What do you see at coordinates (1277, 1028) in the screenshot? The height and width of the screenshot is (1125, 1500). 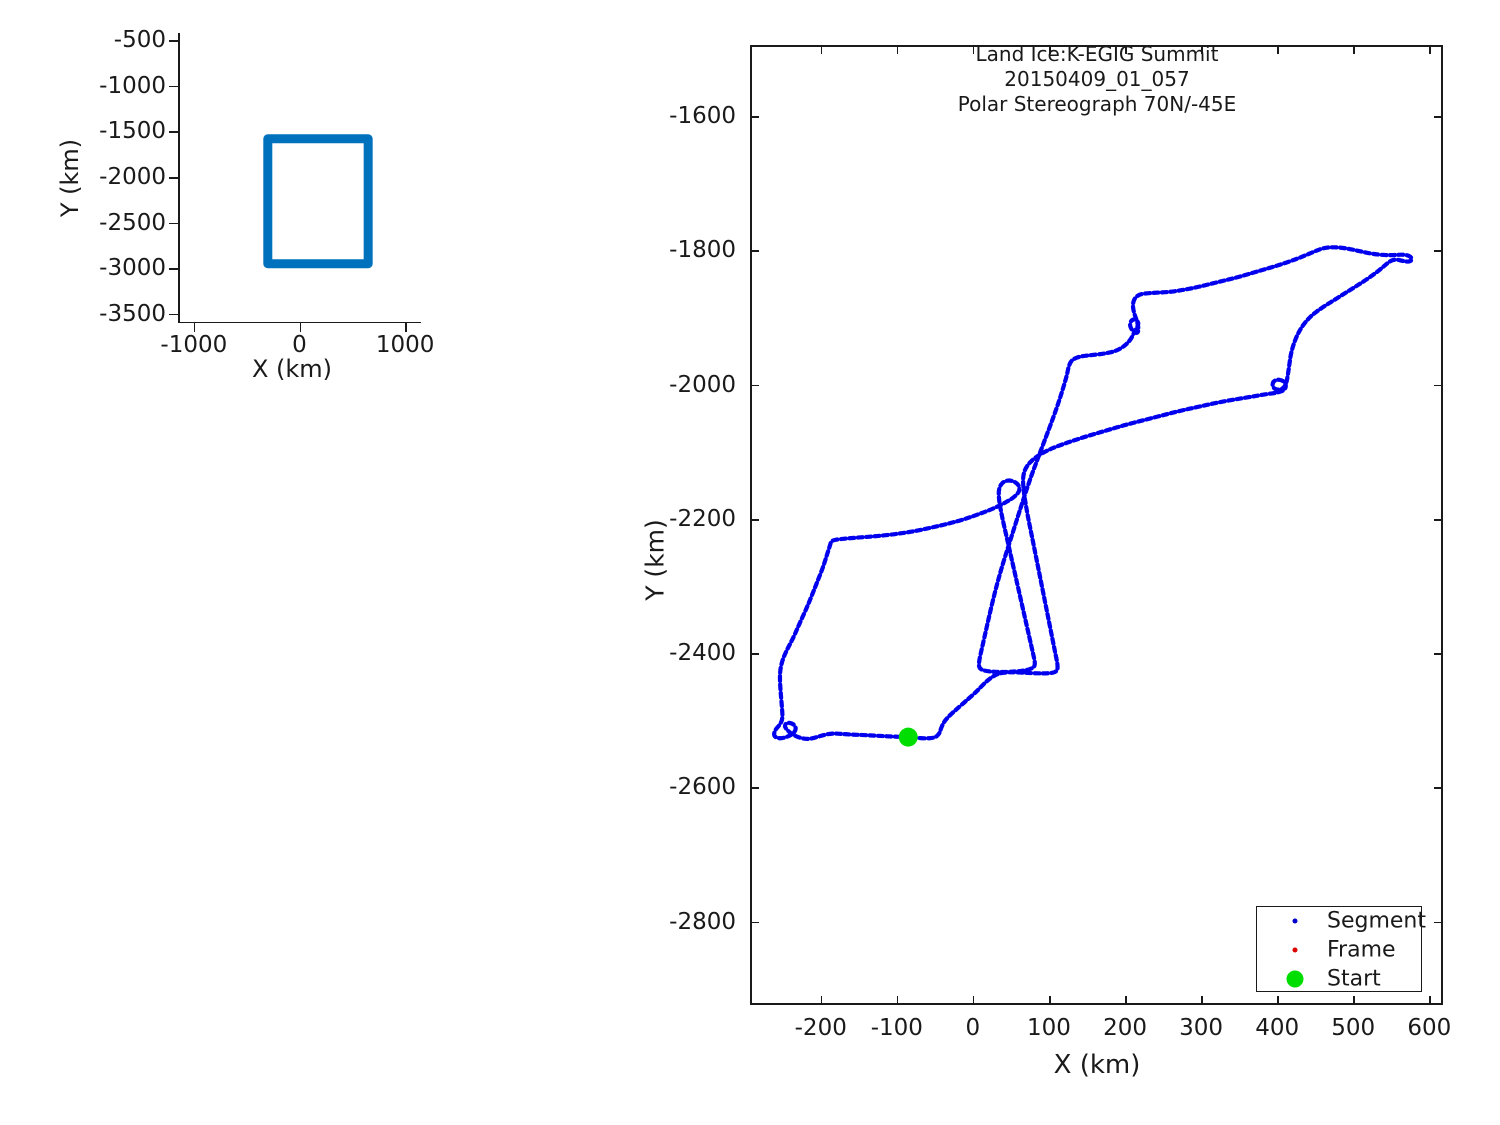 I see `main-x-tick-label: 400` at bounding box center [1277, 1028].